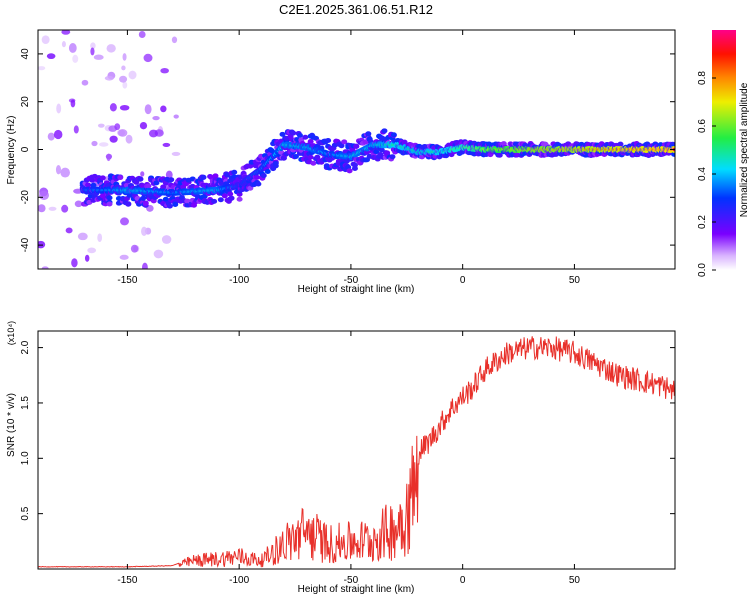 This screenshot has height=600, width=750. What do you see at coordinates (463, 580) in the screenshot?
I see `x-tick-label: 0` at bounding box center [463, 580].